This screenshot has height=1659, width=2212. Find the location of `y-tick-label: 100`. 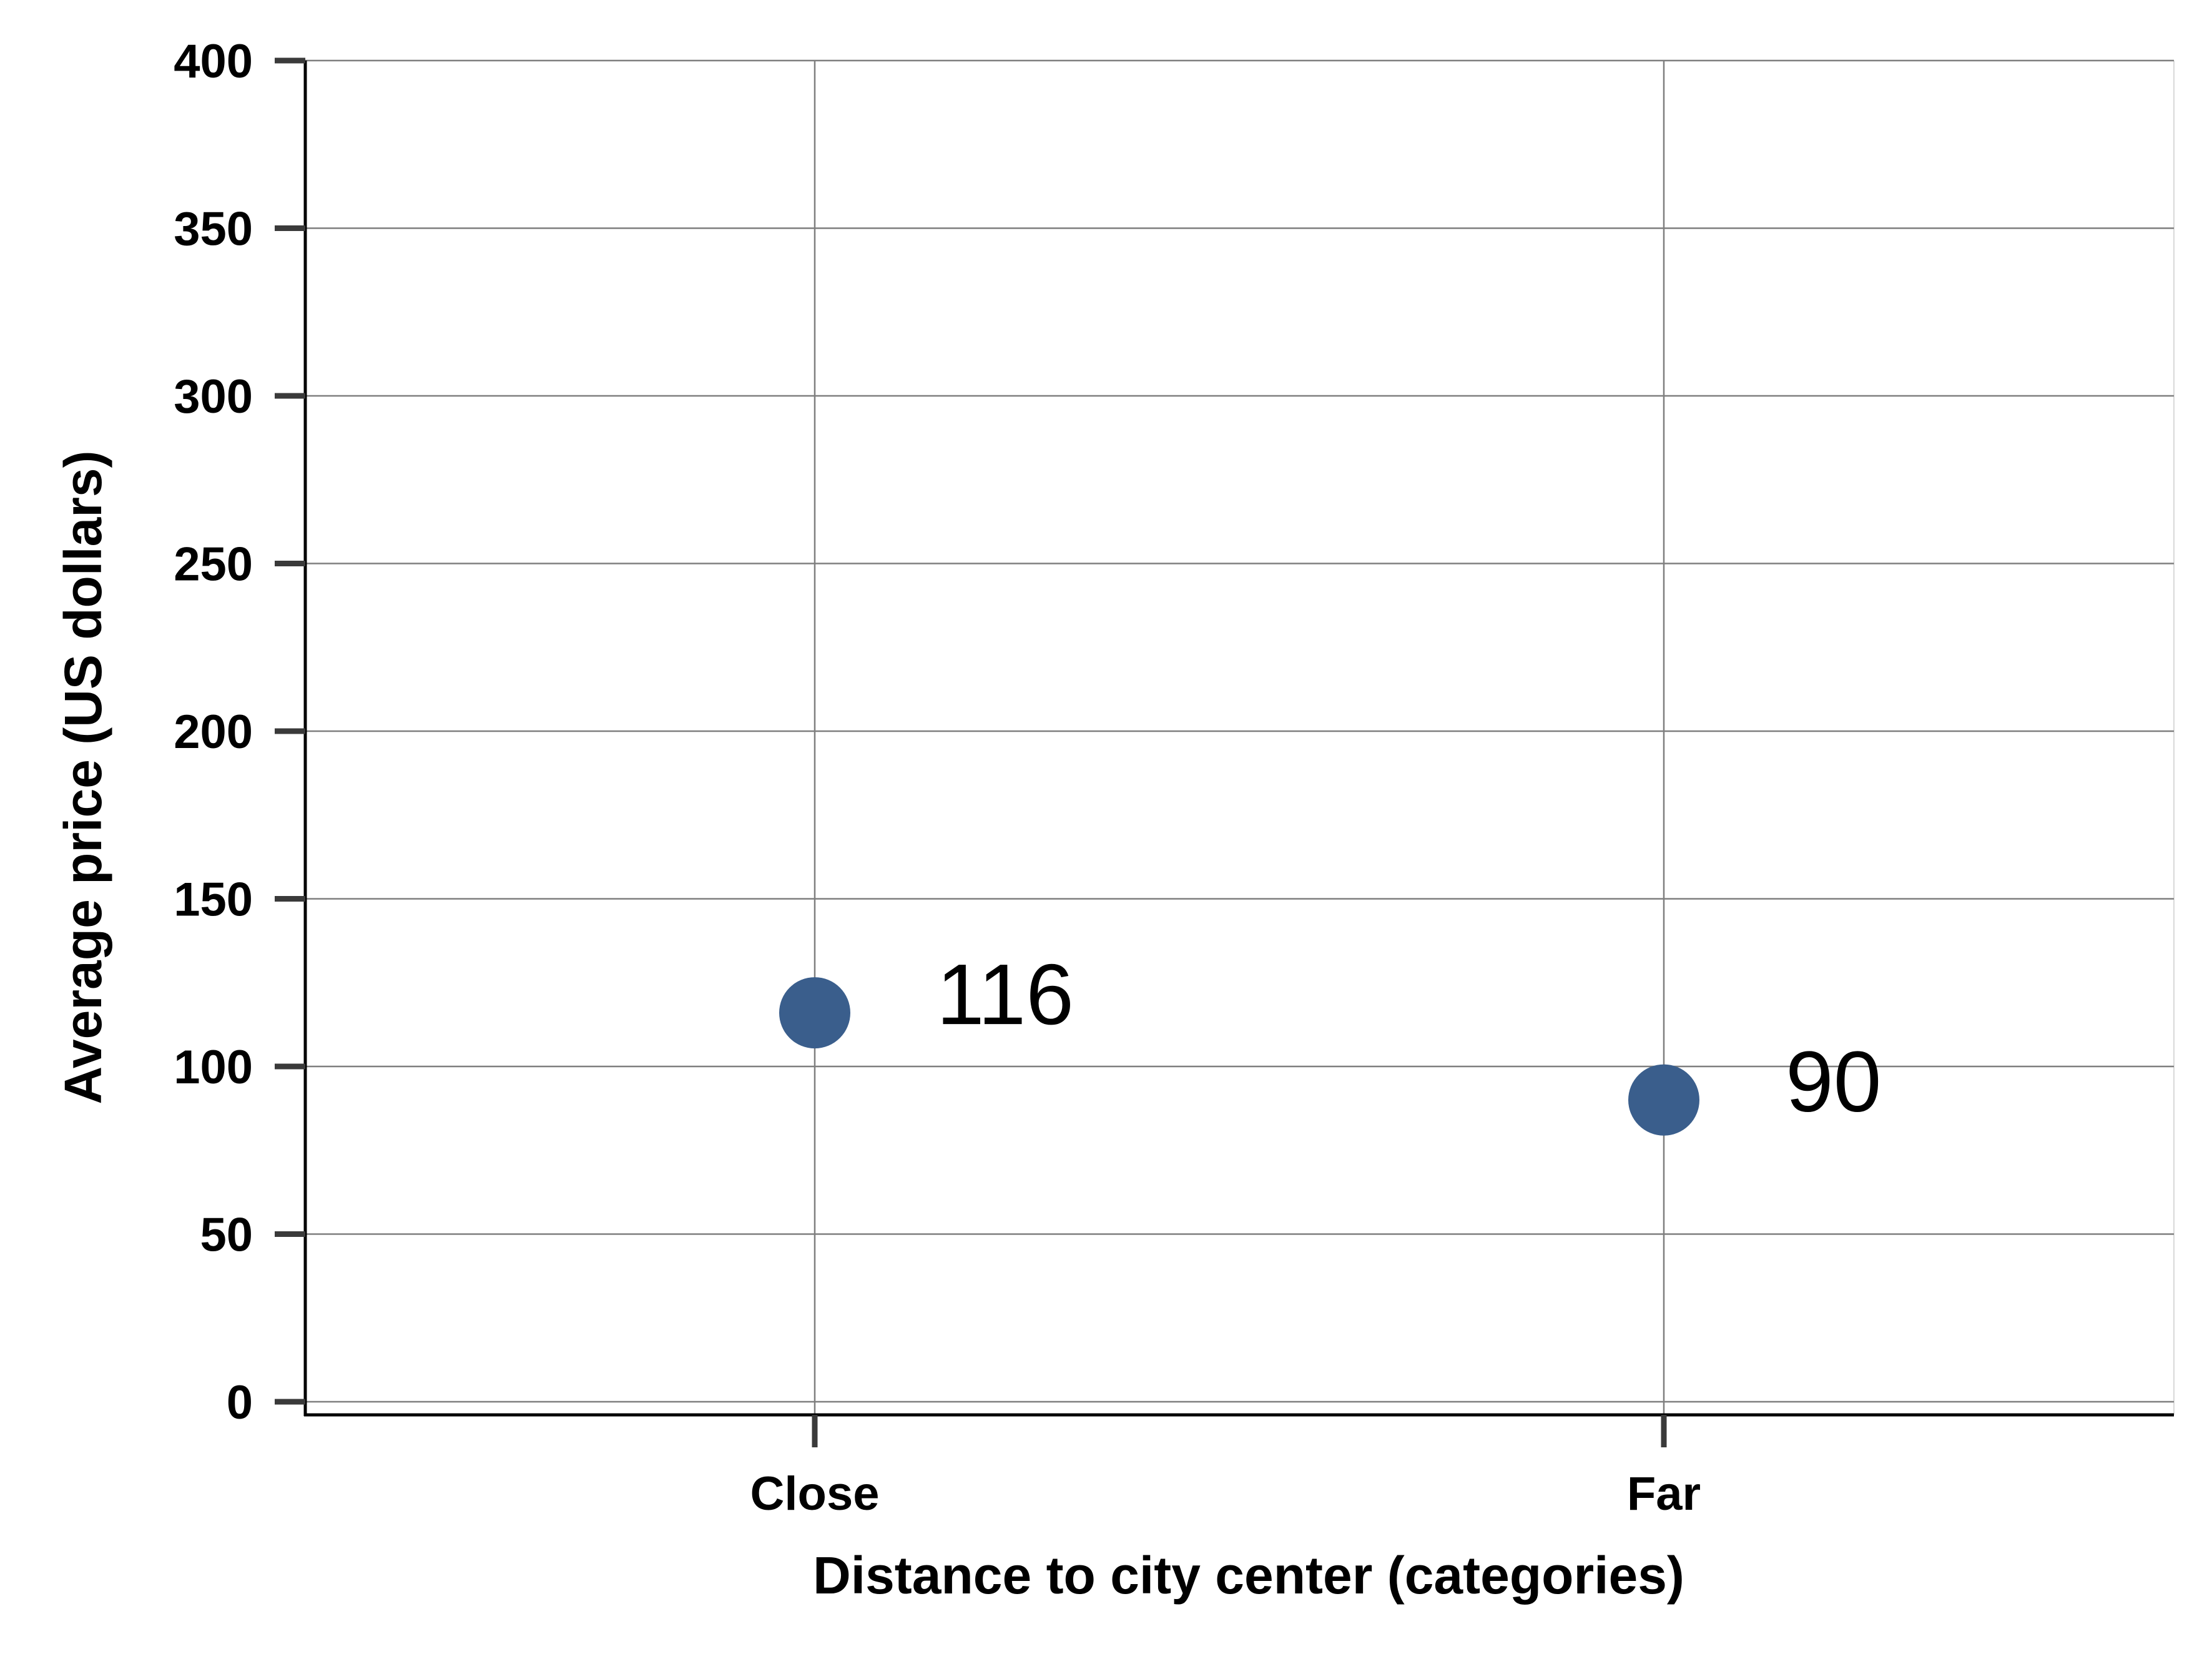

y-tick-label: 100 is located at coordinates (213, 1067).